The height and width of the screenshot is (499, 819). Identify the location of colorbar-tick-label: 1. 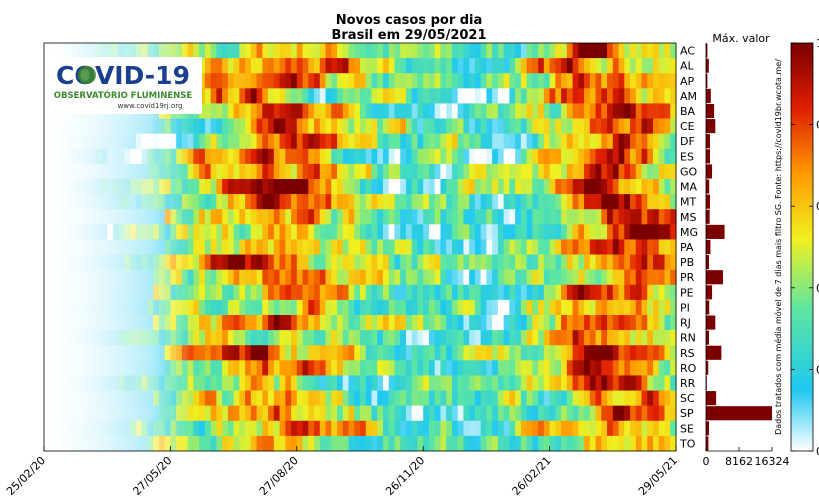
(817, 43).